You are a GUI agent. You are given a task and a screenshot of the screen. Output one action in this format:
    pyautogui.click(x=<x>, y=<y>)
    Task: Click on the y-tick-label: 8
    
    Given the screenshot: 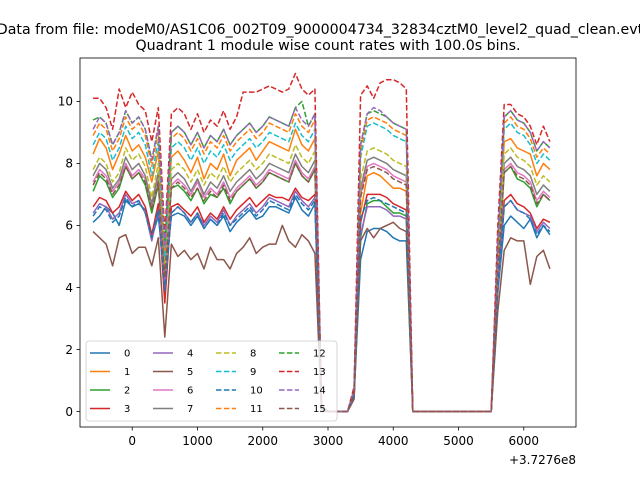 What is the action you would take?
    pyautogui.click(x=69, y=164)
    